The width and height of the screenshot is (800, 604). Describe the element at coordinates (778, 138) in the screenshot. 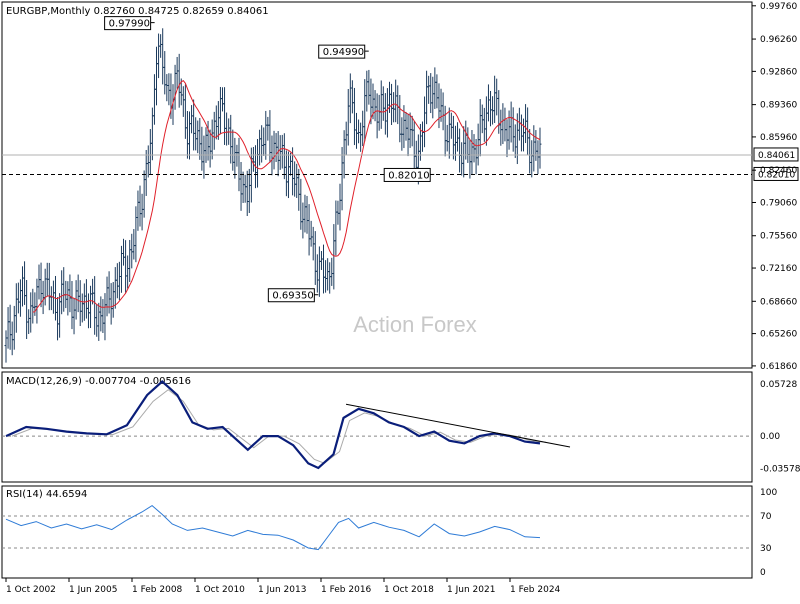

I see `price-tick-label: 0.85960` at that location.